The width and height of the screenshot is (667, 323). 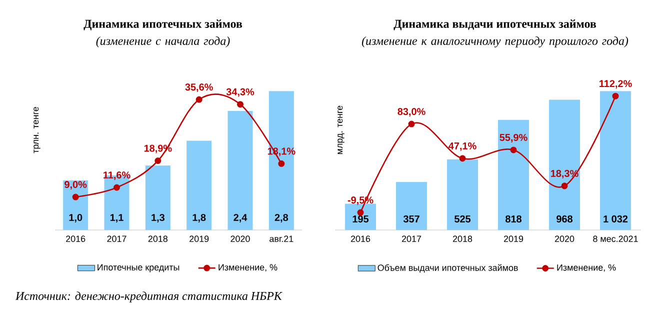 What do you see at coordinates (341, 130) in the screenshot?
I see `y-axis-title: млрд. тенге` at bounding box center [341, 130].